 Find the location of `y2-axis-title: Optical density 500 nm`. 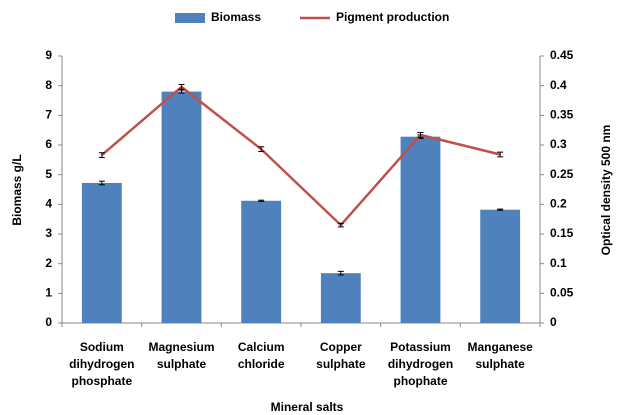

y2-axis-title: Optical density 500 nm is located at coordinates (606, 190).